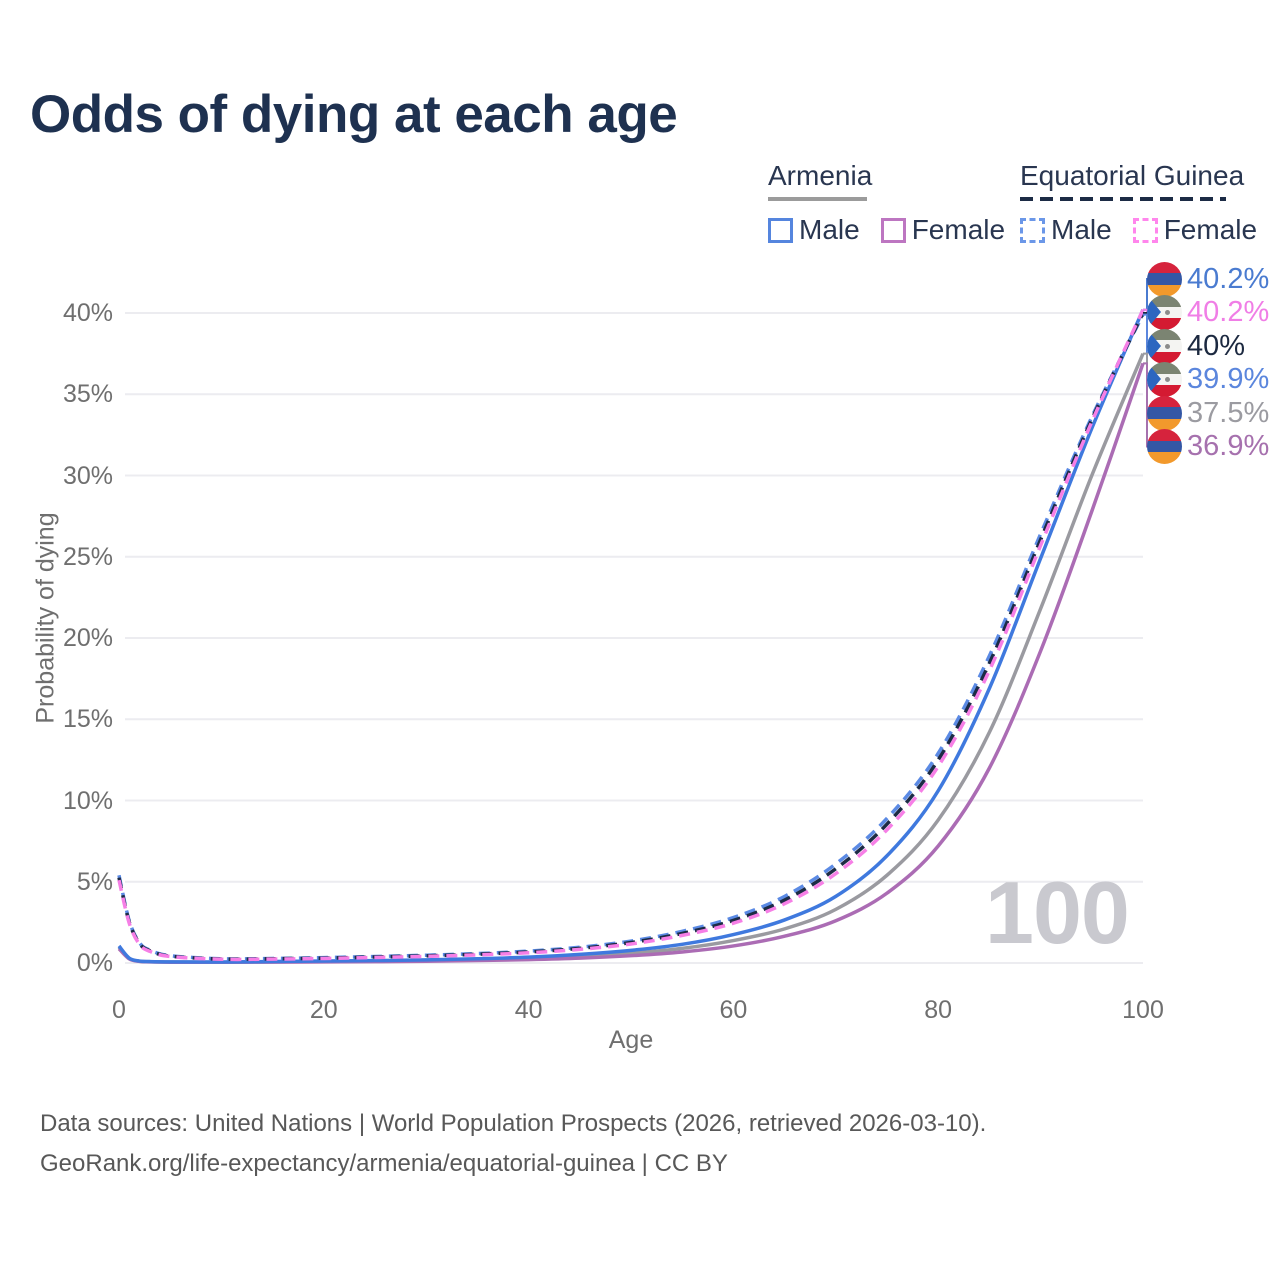 The width and height of the screenshot is (1280, 1280). I want to click on legend-label-armenia-male: Male, so click(829, 229).